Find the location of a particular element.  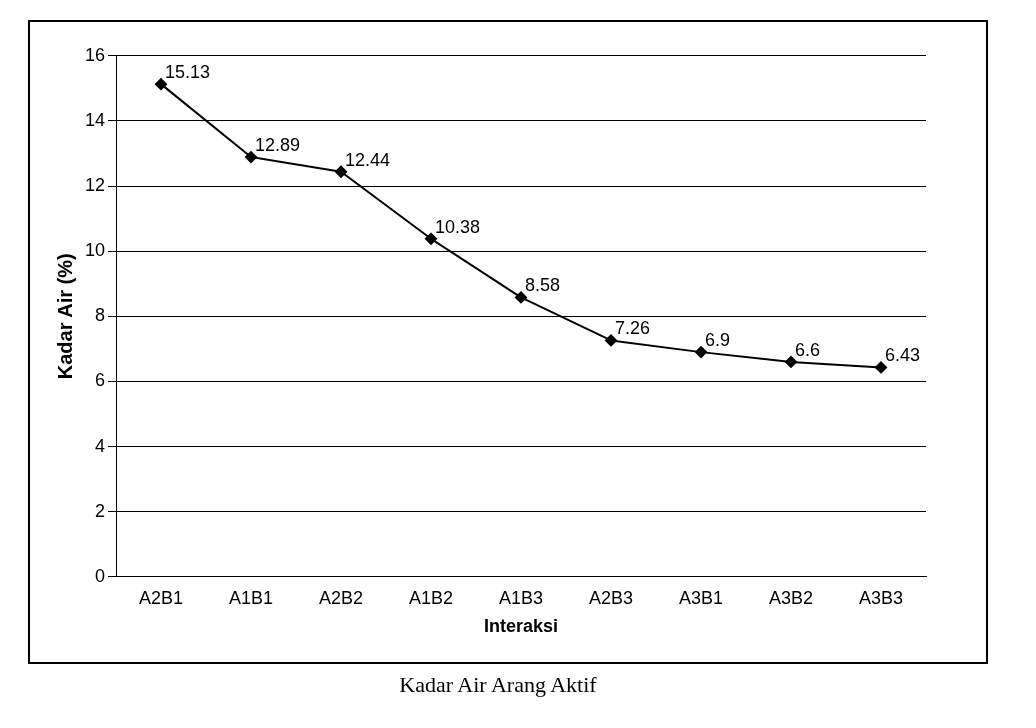

x-tick-label: A2B2 is located at coordinates (341, 597).